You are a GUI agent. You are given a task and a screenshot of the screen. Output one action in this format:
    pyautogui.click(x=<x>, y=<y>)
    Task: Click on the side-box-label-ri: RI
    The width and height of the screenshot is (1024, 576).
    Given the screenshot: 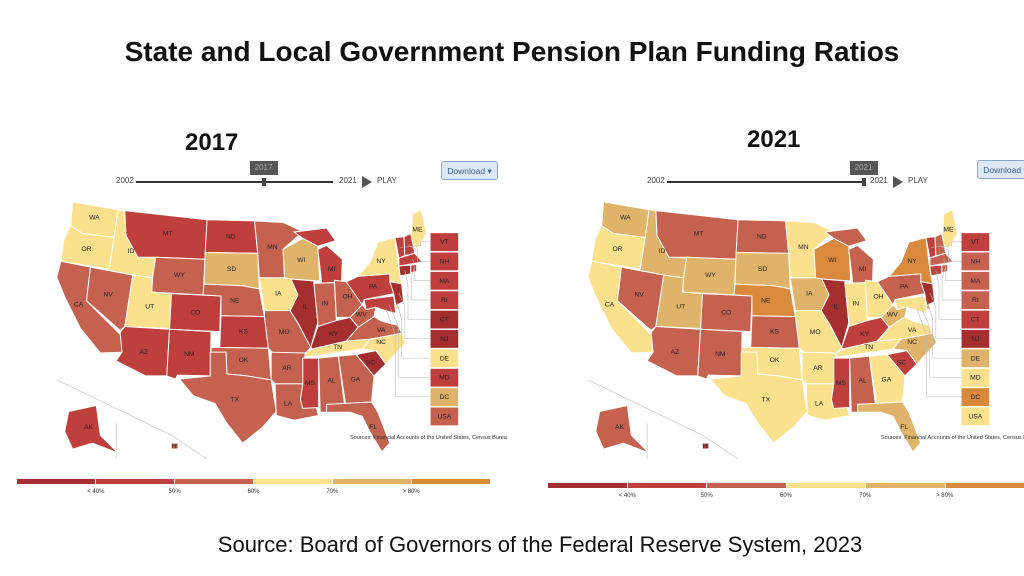 What is the action you would take?
    pyautogui.click(x=975, y=300)
    